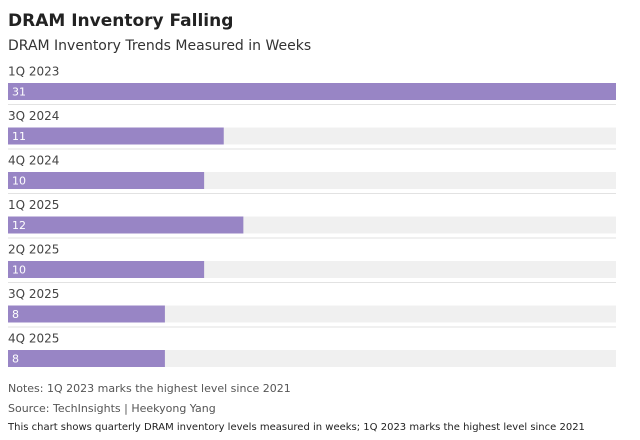  What do you see at coordinates (33, 205) in the screenshot?
I see `category-label: 1Q 2025` at bounding box center [33, 205].